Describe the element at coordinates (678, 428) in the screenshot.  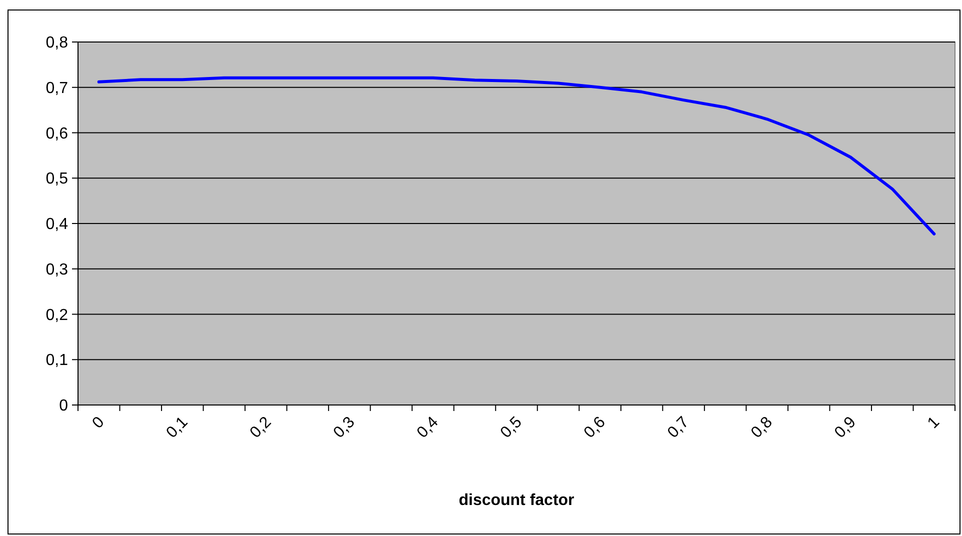
I see `x-tick-label: 0,7` at that location.